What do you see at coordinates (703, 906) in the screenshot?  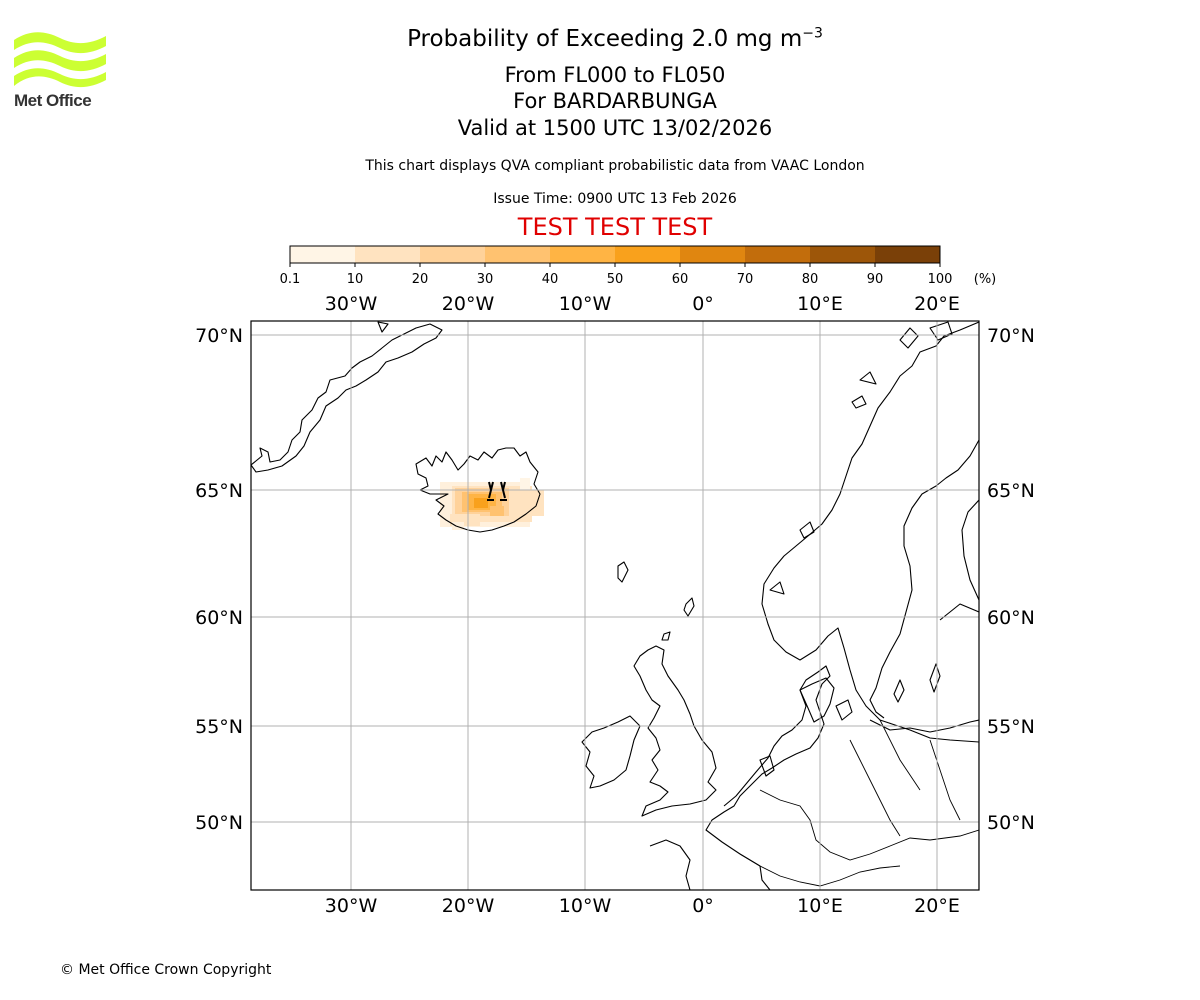 I see `lon-label-bottom: 0°` at bounding box center [703, 906].